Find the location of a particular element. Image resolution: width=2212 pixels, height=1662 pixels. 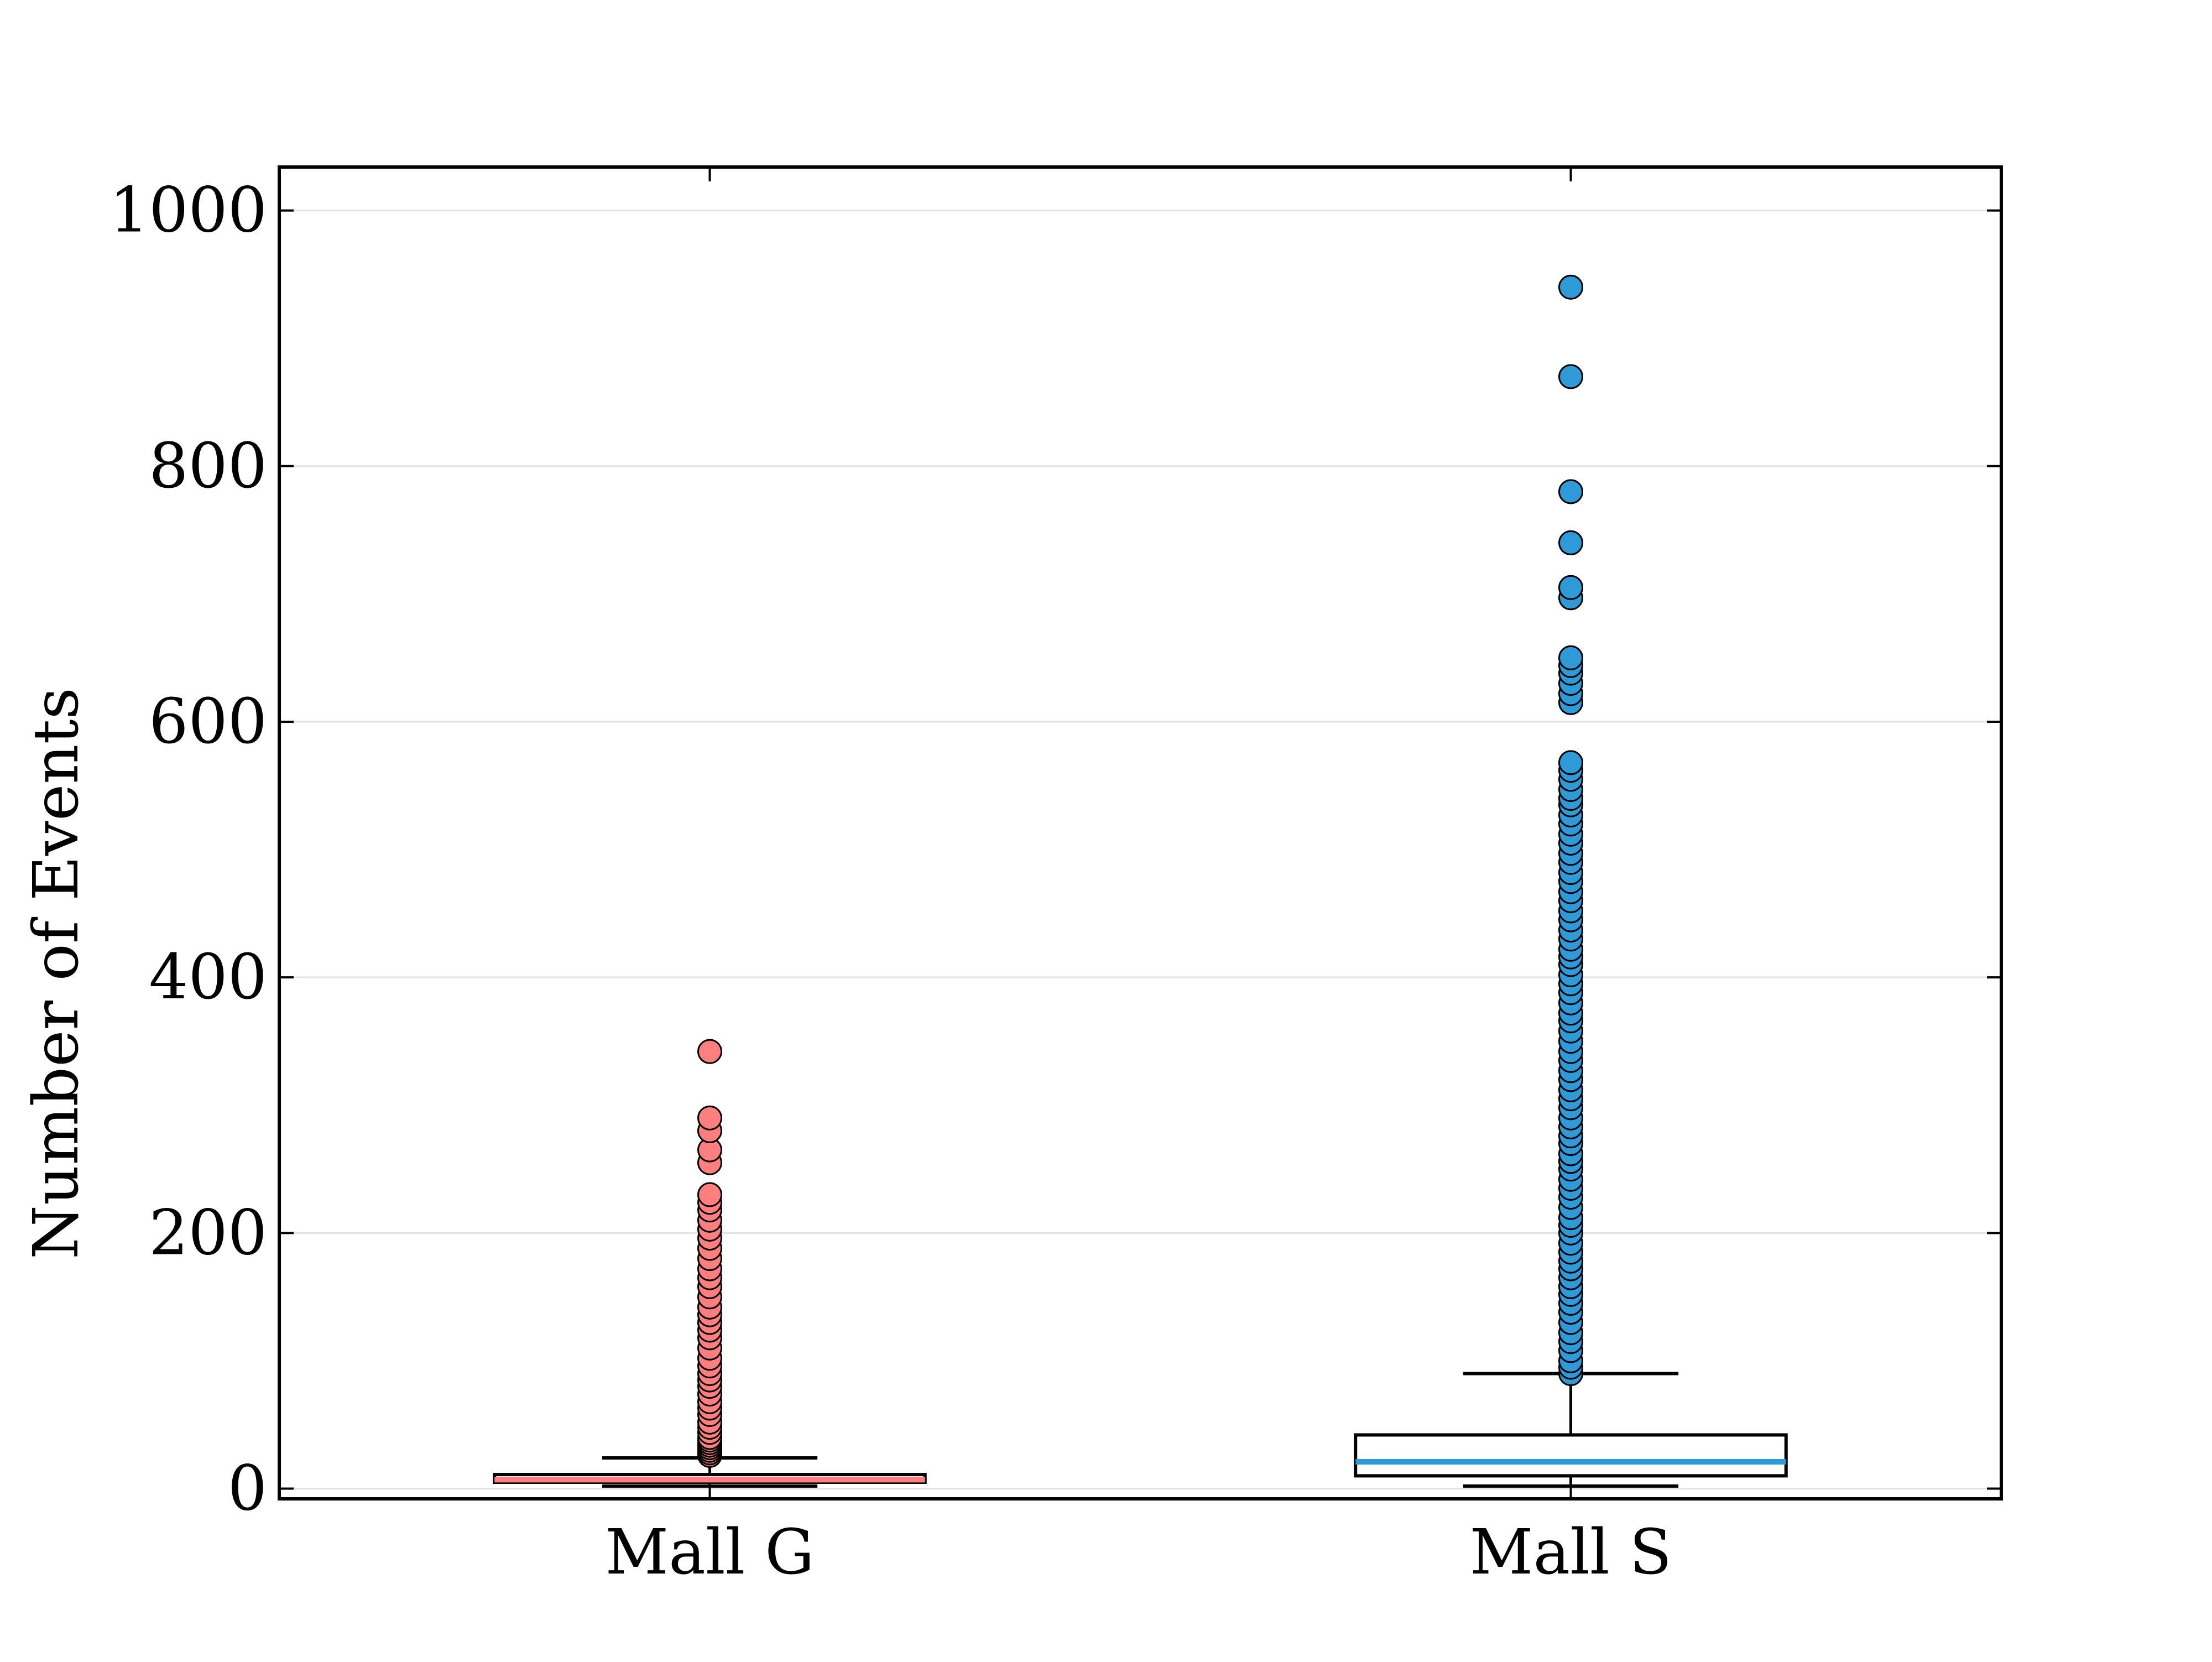

box-group-mall-g is located at coordinates (710, 1472).